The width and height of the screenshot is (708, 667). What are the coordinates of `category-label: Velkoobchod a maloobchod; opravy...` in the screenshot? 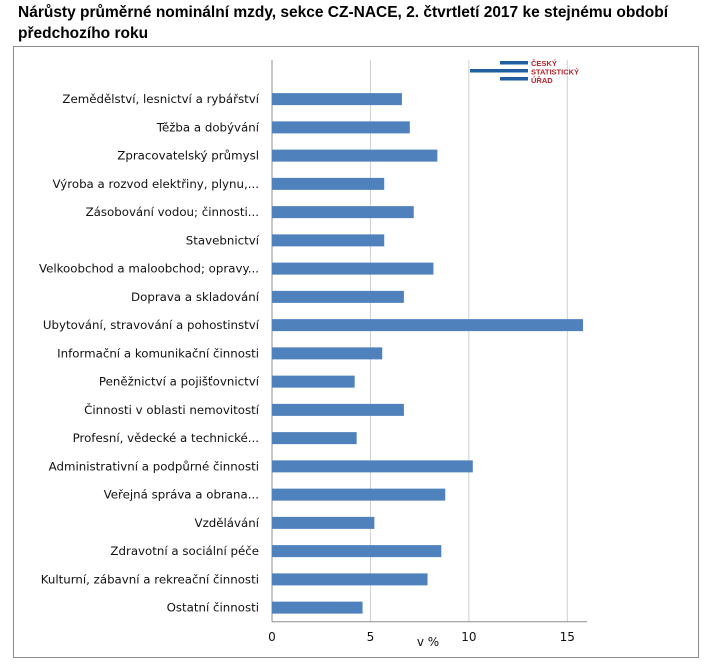 It's located at (149, 269).